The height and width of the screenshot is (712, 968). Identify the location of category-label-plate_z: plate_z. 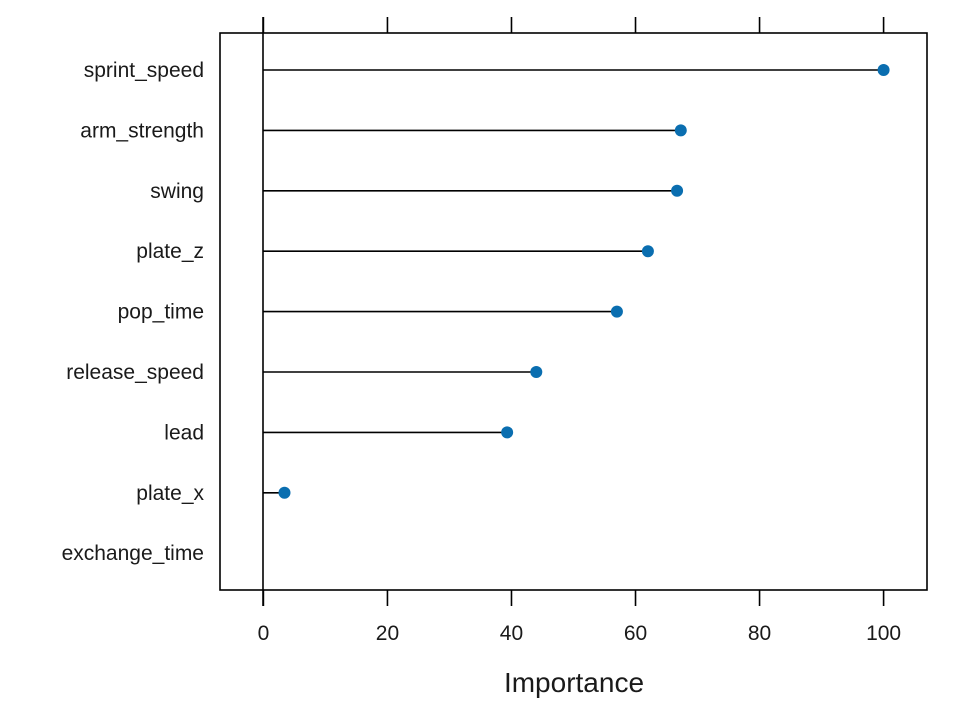
(170, 251).